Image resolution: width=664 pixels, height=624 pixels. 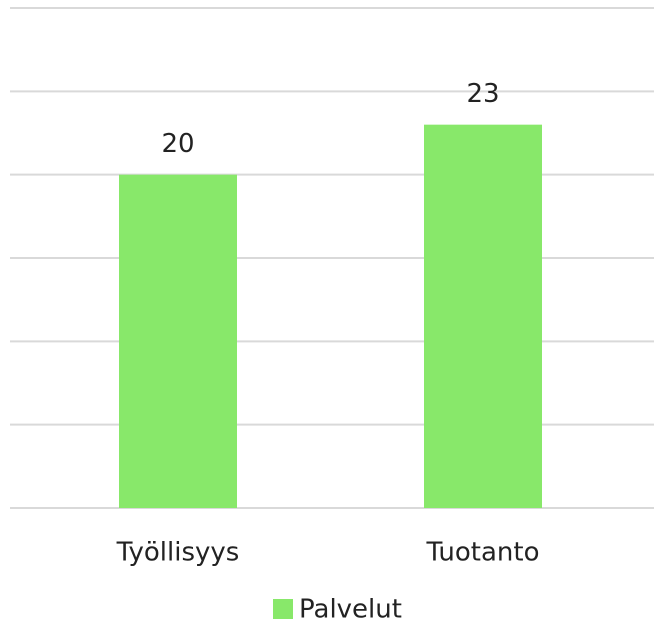 What do you see at coordinates (178, 553) in the screenshot?
I see `x-tick-label: Työllisyys` at bounding box center [178, 553].